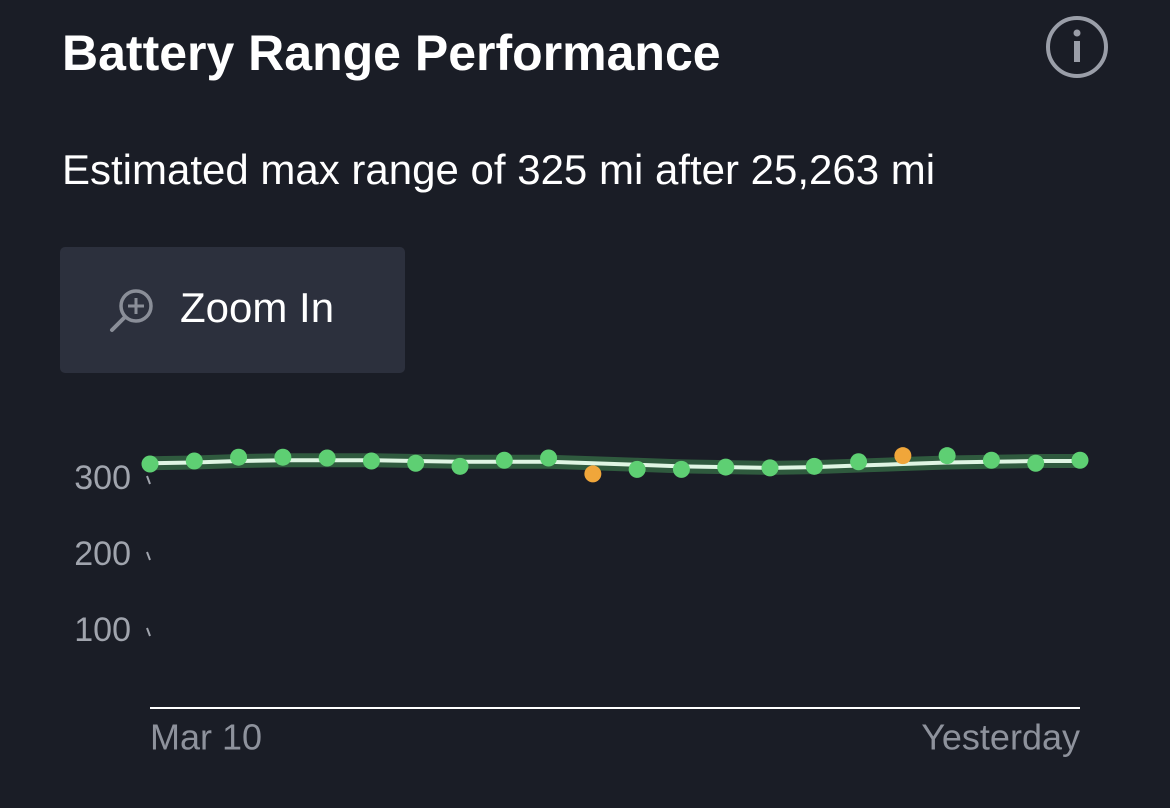  I want to click on x-tick-label: Mar 10, so click(206, 737).